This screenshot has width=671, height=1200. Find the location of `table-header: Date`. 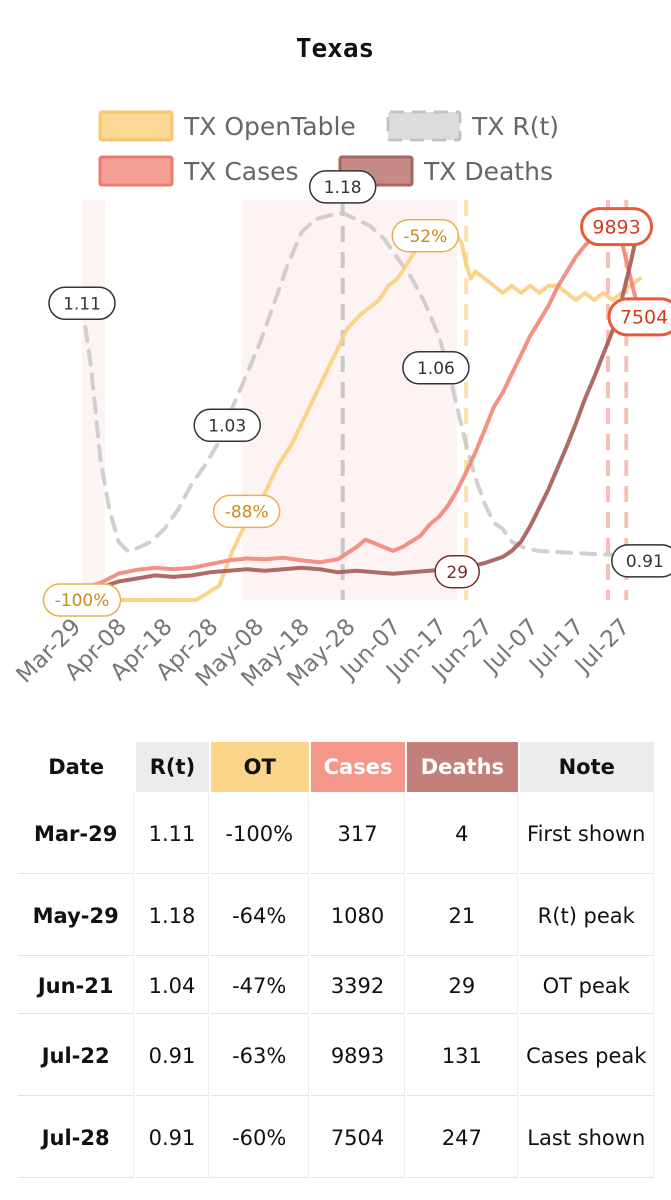

table-header: Date is located at coordinates (76, 767).